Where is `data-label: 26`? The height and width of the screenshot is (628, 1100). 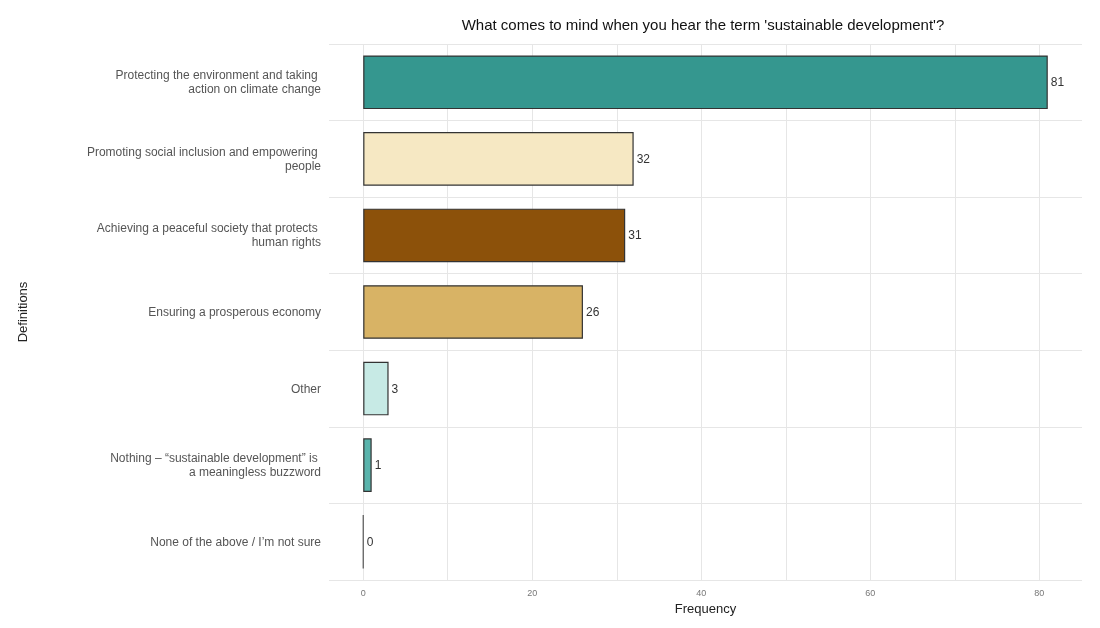
data-label: 26 is located at coordinates (592, 312).